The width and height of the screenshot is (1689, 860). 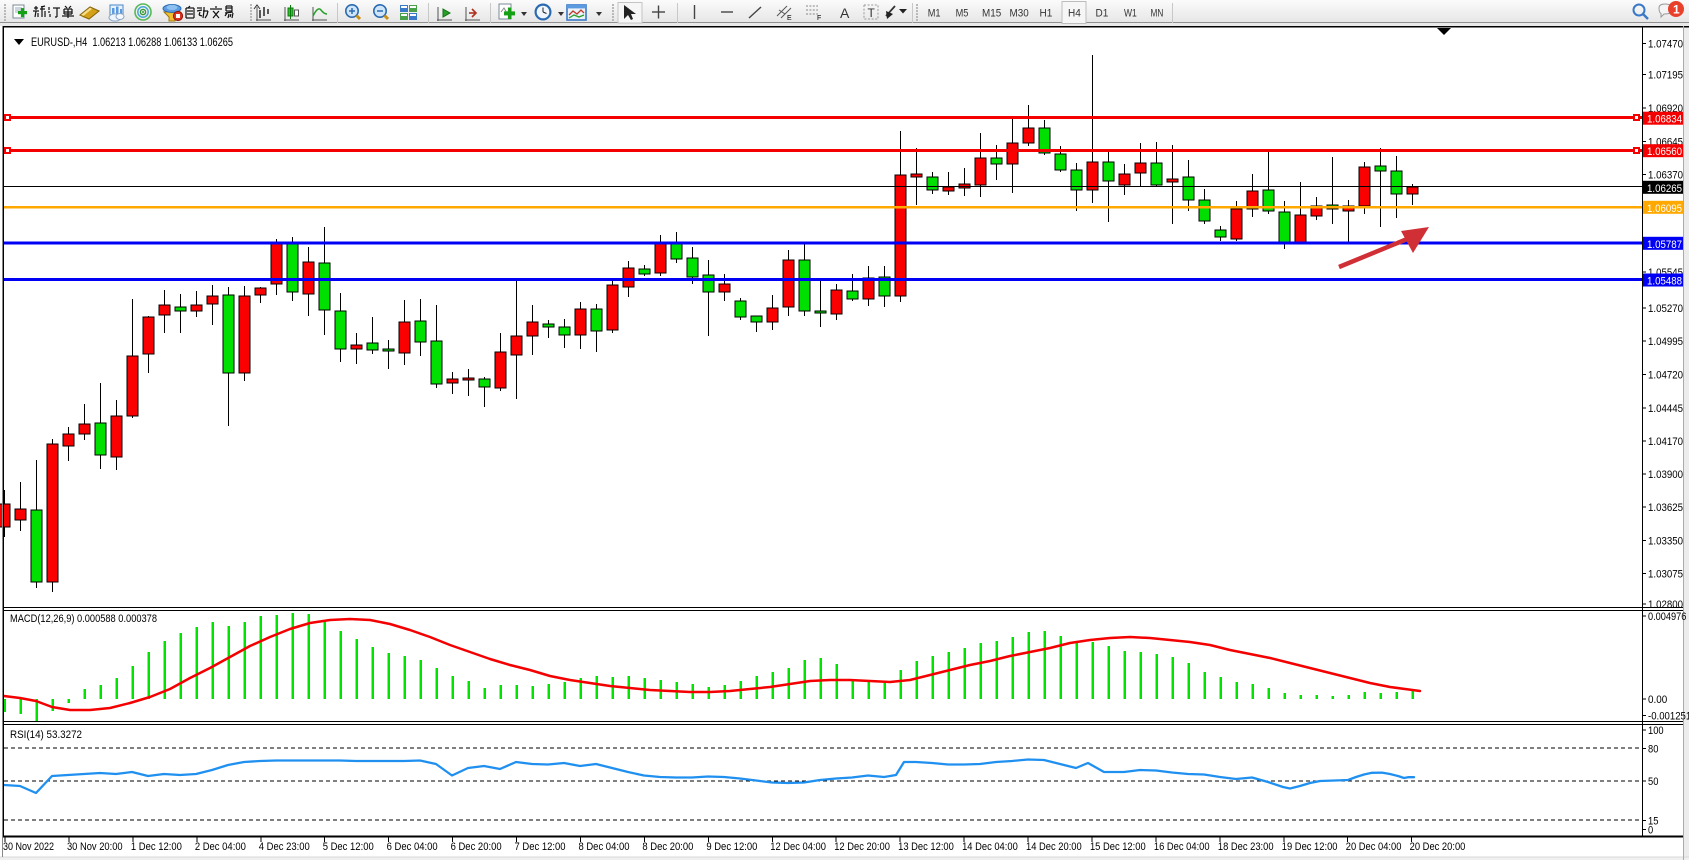 What do you see at coordinates (46, 735) in the screenshot?
I see `svg-text: RSI(14) 53.3272` at bounding box center [46, 735].